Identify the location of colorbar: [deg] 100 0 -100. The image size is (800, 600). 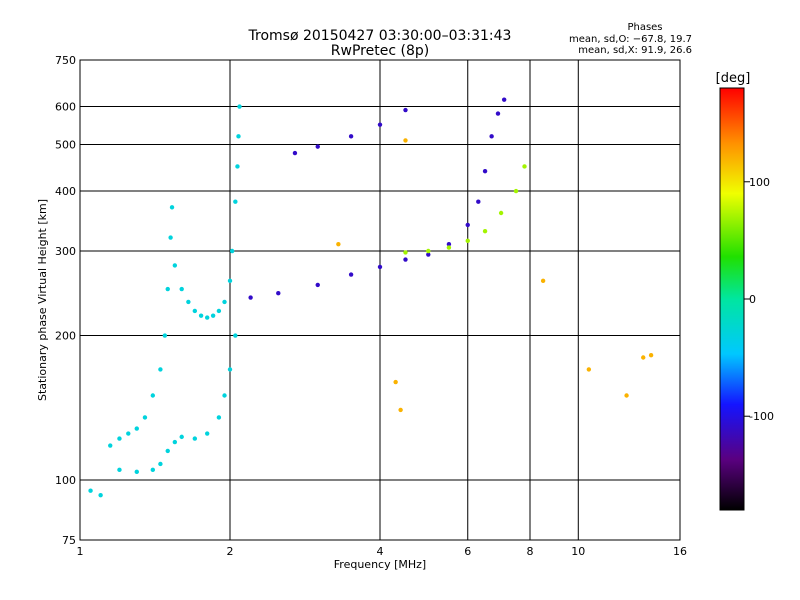
(745, 291).